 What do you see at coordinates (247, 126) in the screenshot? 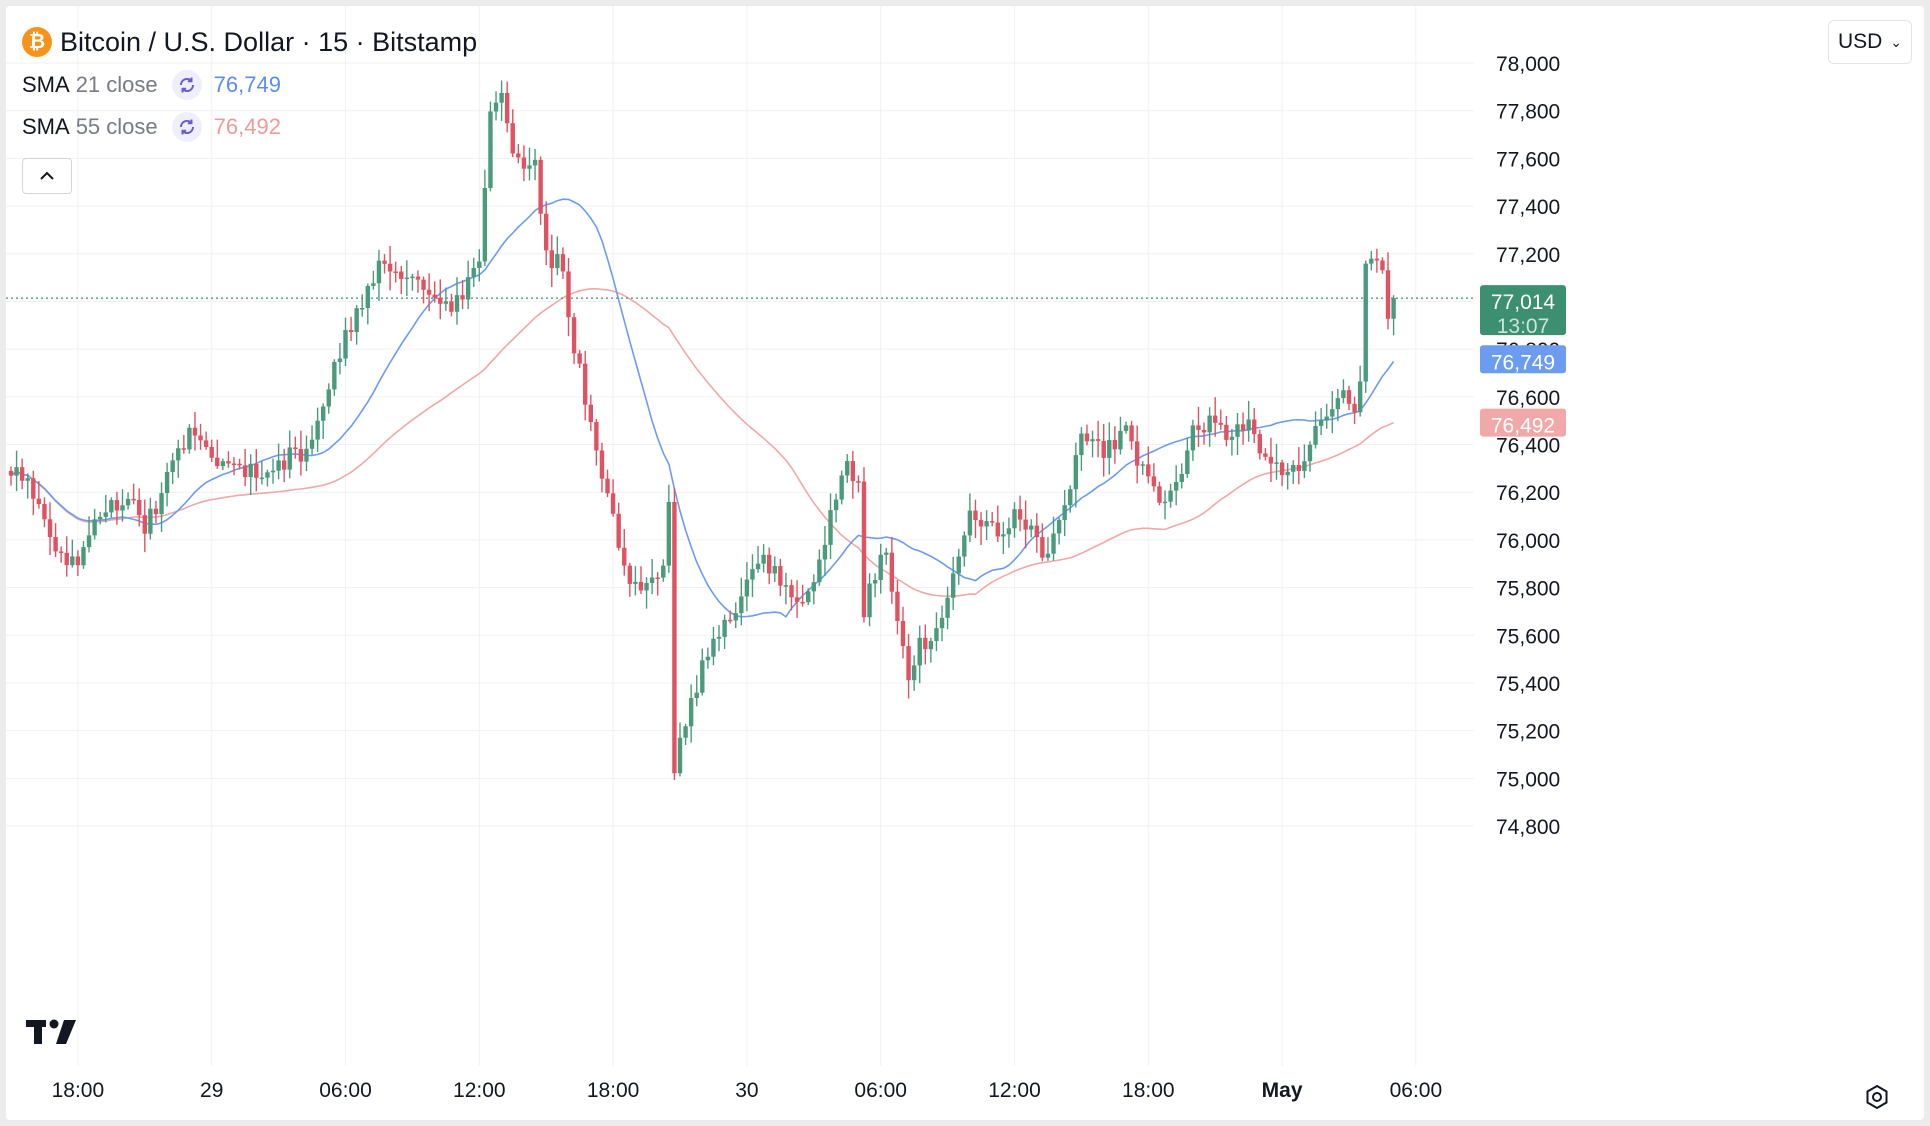
I see `indicator-value: 76,492` at bounding box center [247, 126].